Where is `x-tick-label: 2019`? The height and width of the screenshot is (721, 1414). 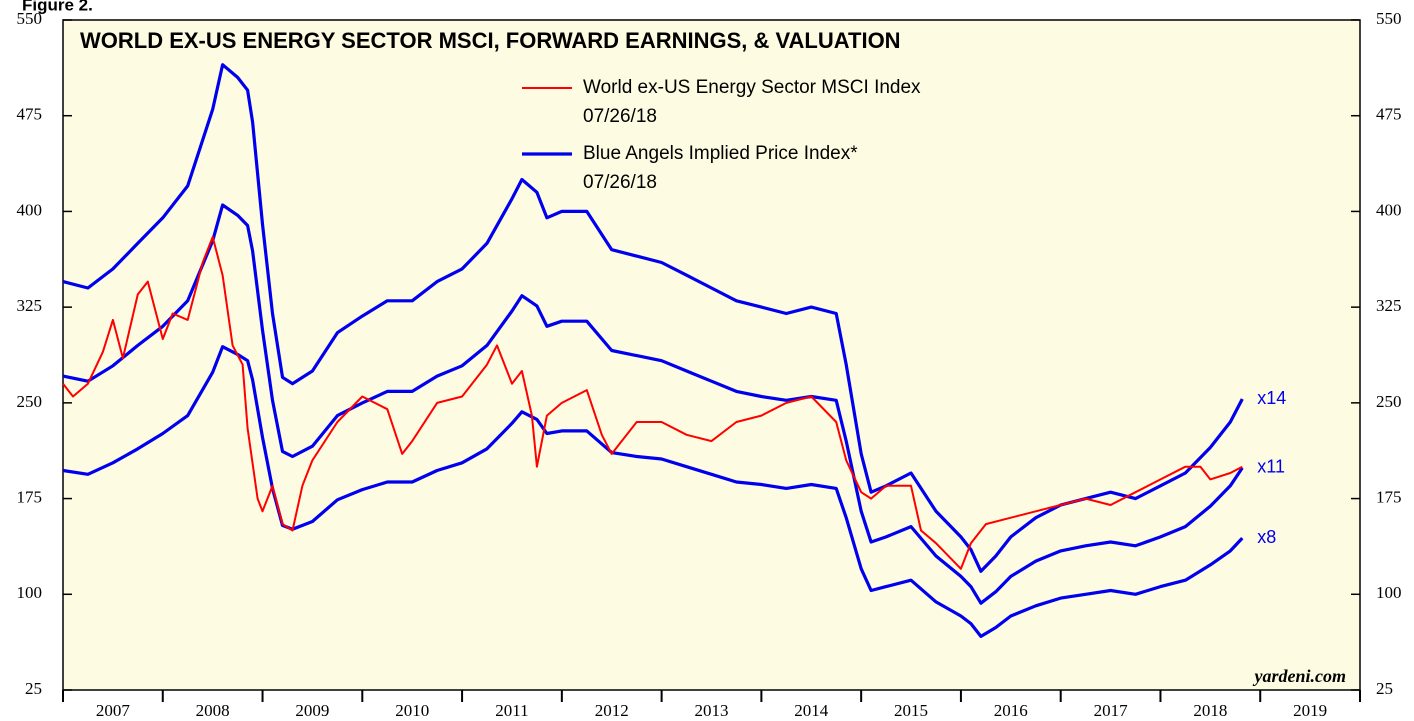
x-tick-label: 2019 is located at coordinates (1310, 710).